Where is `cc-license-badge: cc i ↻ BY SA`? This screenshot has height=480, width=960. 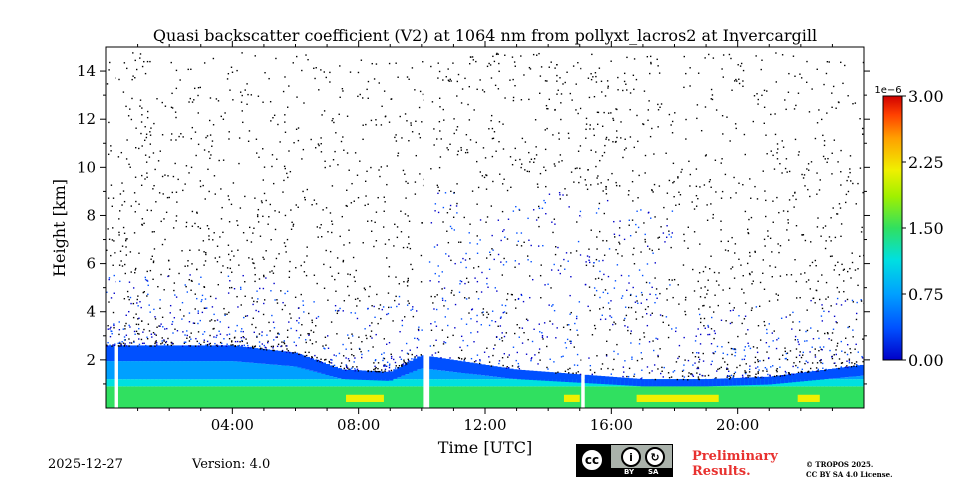 cc-license-badge: cc i ↻ BY SA is located at coordinates (624, 460).